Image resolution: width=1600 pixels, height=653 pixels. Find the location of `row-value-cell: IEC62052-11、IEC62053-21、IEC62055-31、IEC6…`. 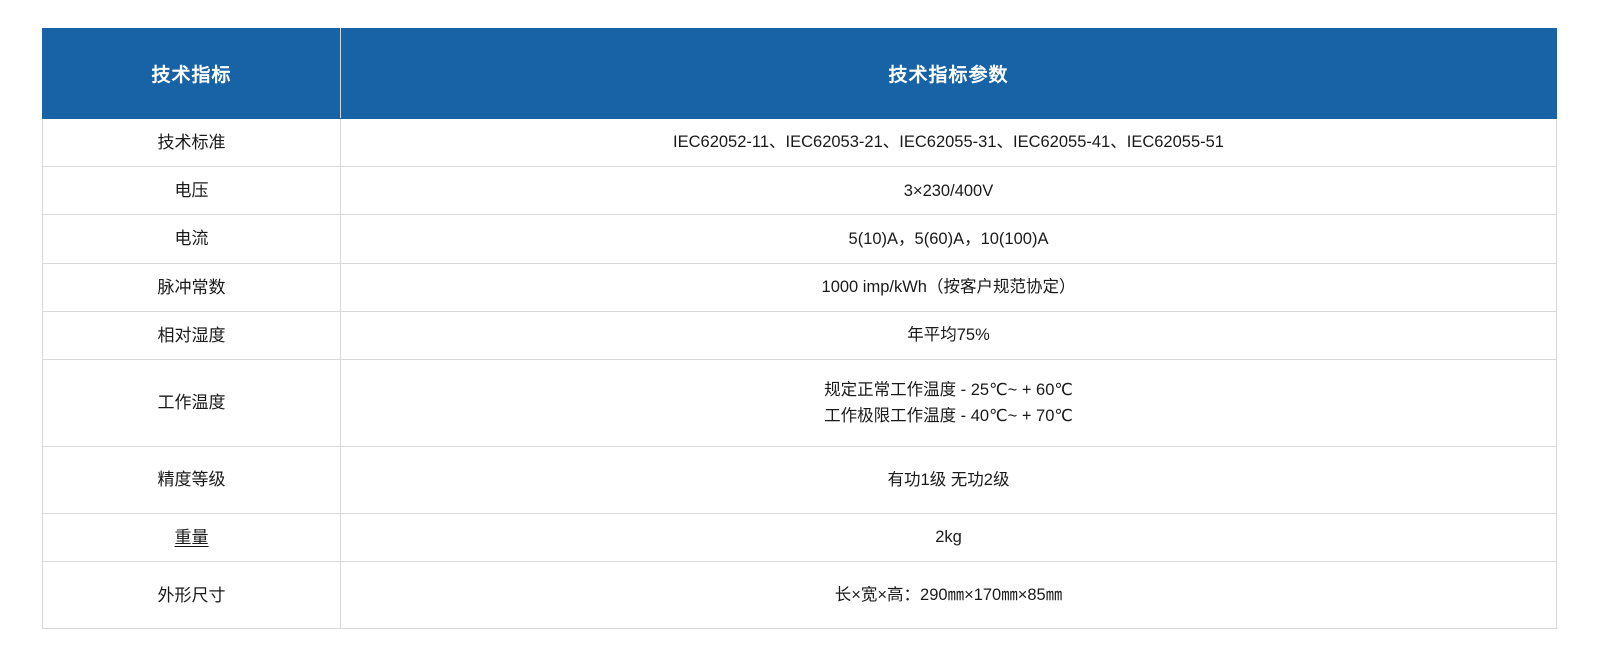

row-value-cell: IEC62052-11、IEC62053-21、IEC62055-31、IEC6… is located at coordinates (948, 142).